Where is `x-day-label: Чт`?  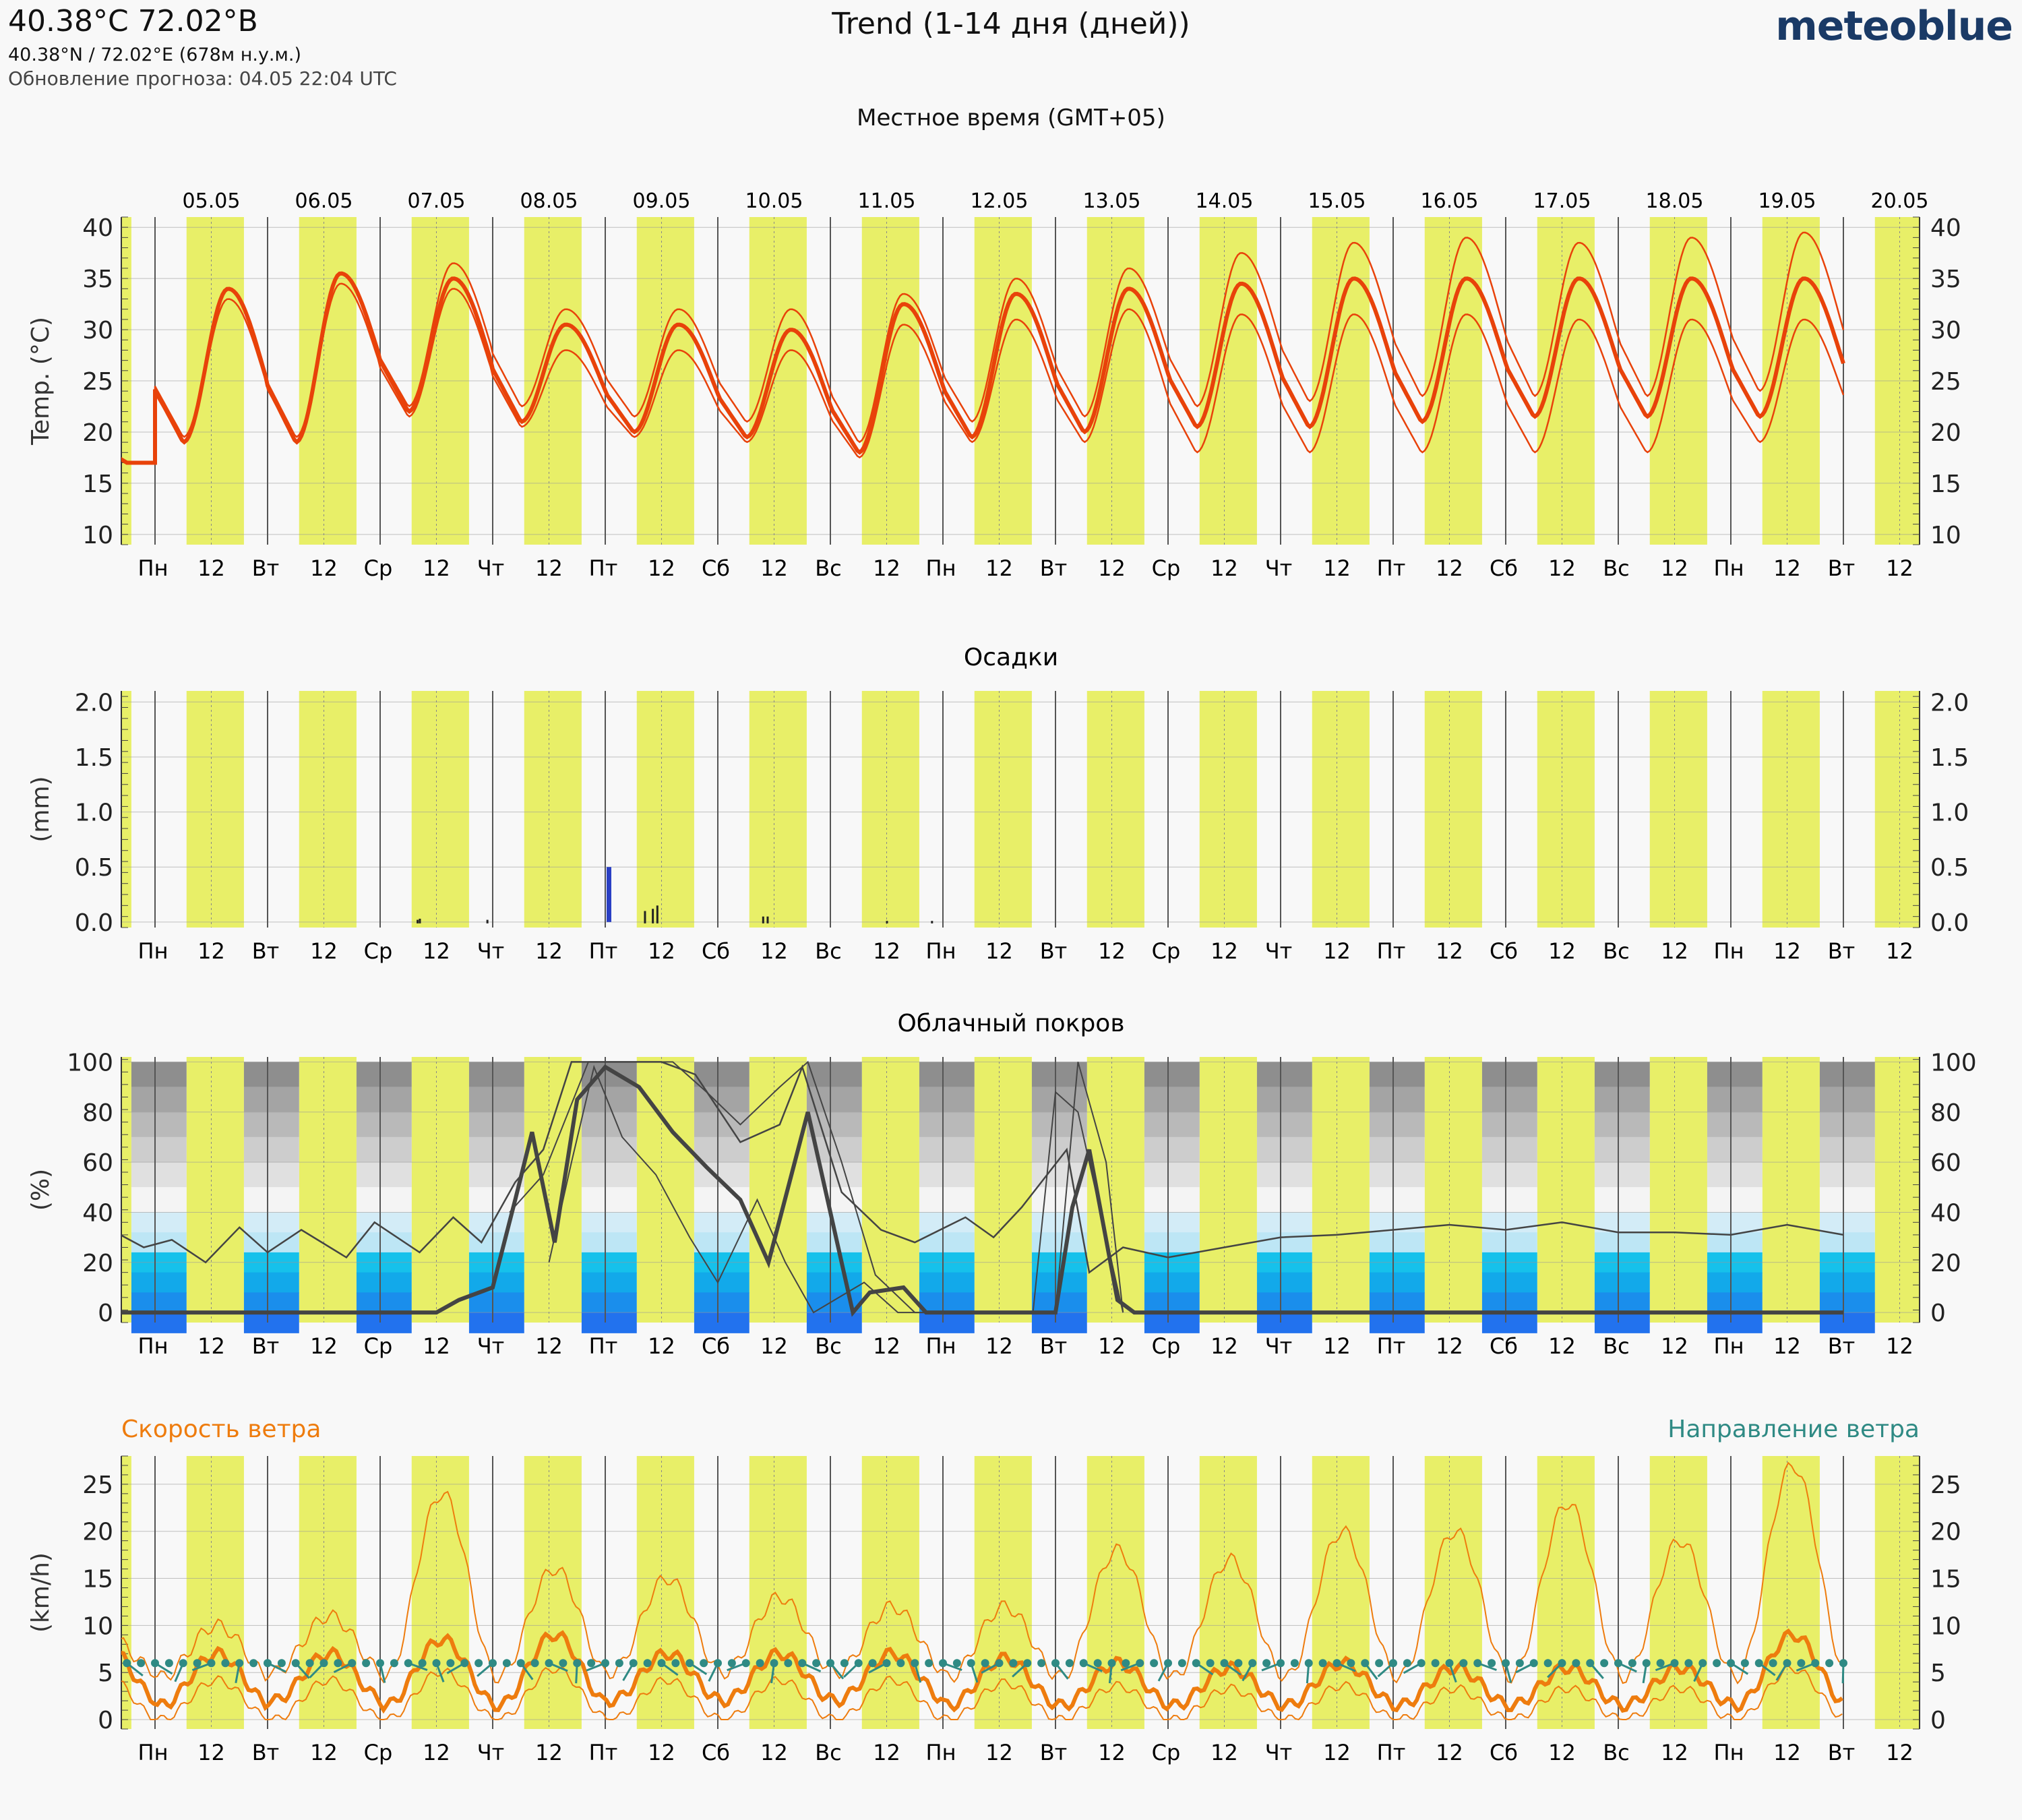
x-day-label: Чт is located at coordinates (491, 951).